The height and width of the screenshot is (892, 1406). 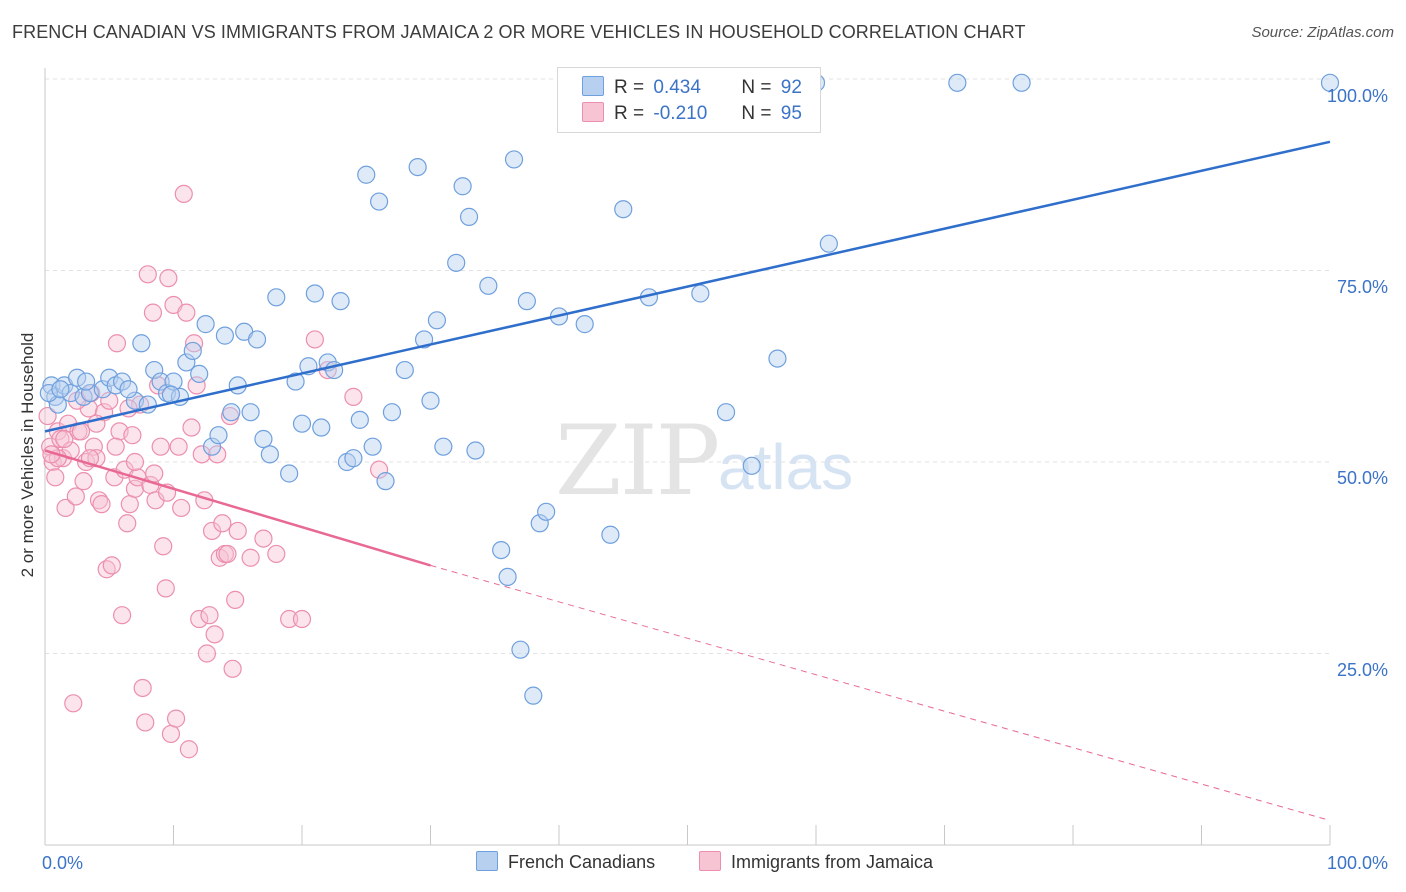 I want to click on y-tick-50: 50.0%, so click(x=1363, y=478).